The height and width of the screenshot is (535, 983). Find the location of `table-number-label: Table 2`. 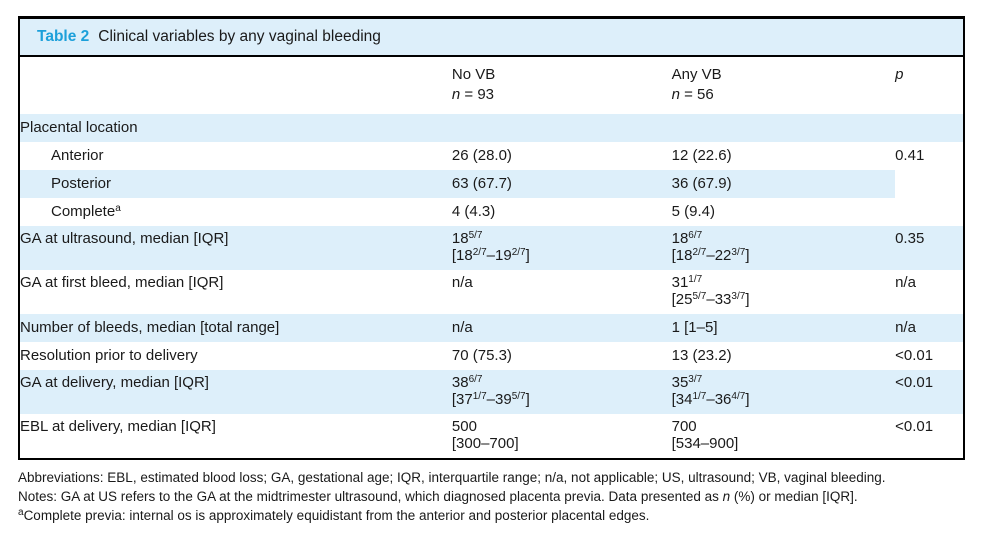

table-number-label: Table 2 is located at coordinates (63, 36).